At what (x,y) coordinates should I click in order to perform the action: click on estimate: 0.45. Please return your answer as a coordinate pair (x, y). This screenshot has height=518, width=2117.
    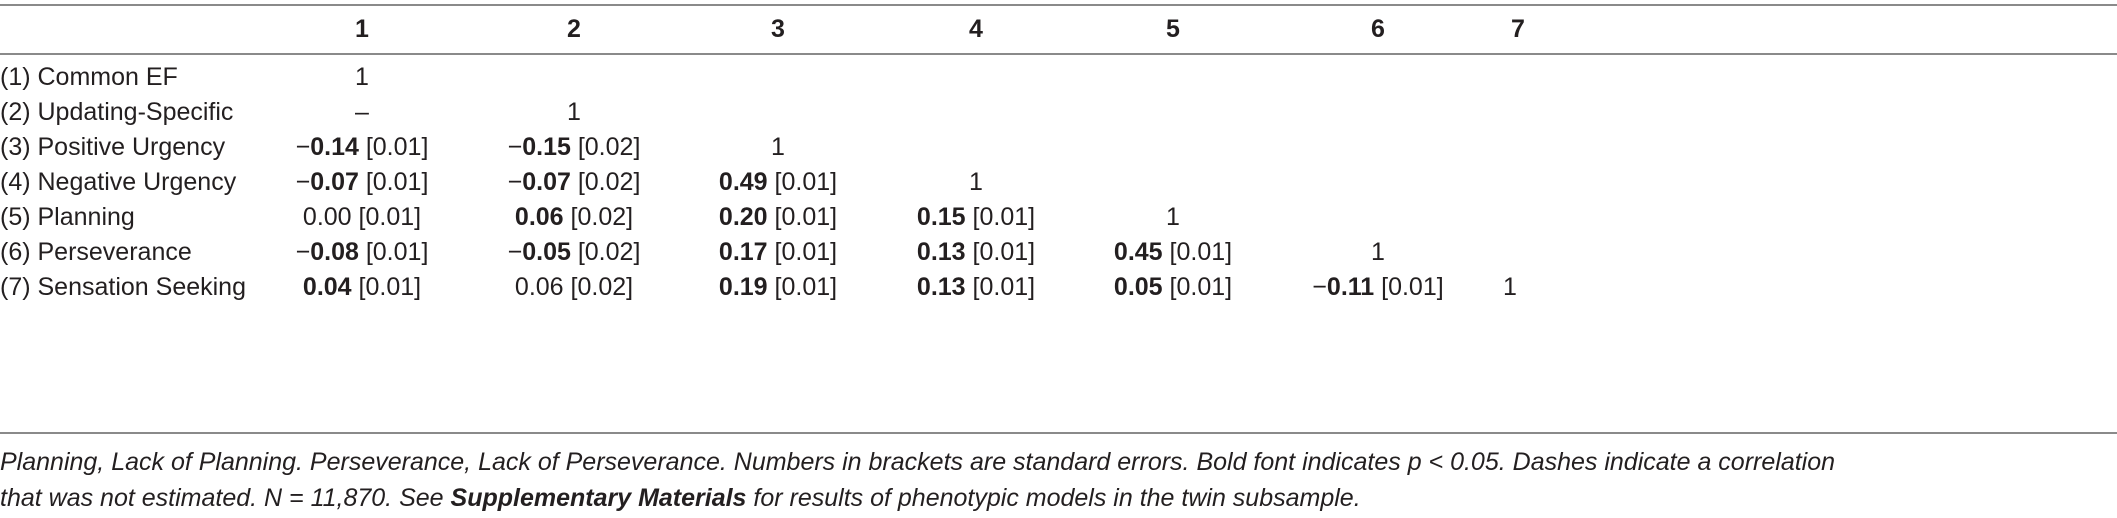
    Looking at the image, I should click on (1138, 252).